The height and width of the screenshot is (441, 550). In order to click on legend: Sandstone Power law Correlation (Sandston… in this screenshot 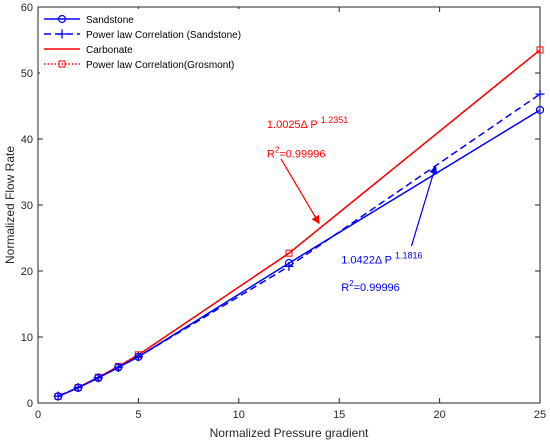, I will do `click(150, 42)`.